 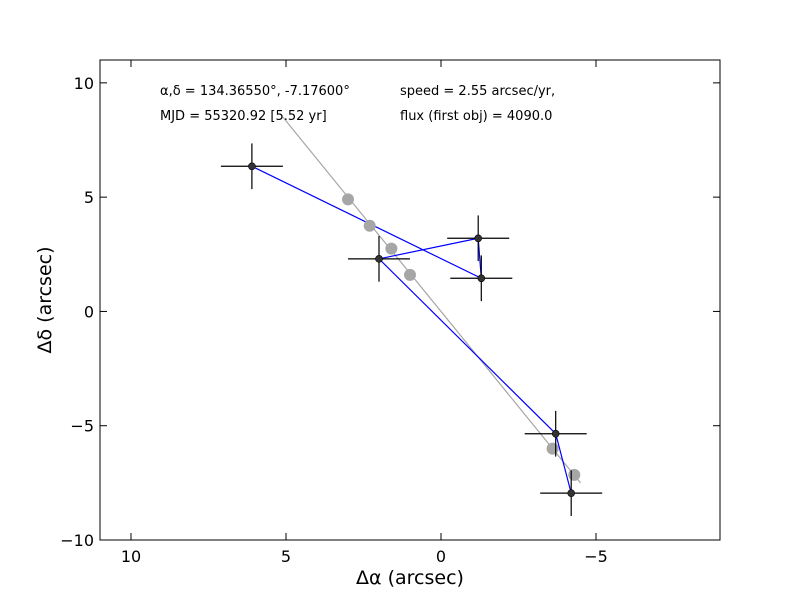 I want to click on x-tick-label-1: 10, so click(x=131, y=556).